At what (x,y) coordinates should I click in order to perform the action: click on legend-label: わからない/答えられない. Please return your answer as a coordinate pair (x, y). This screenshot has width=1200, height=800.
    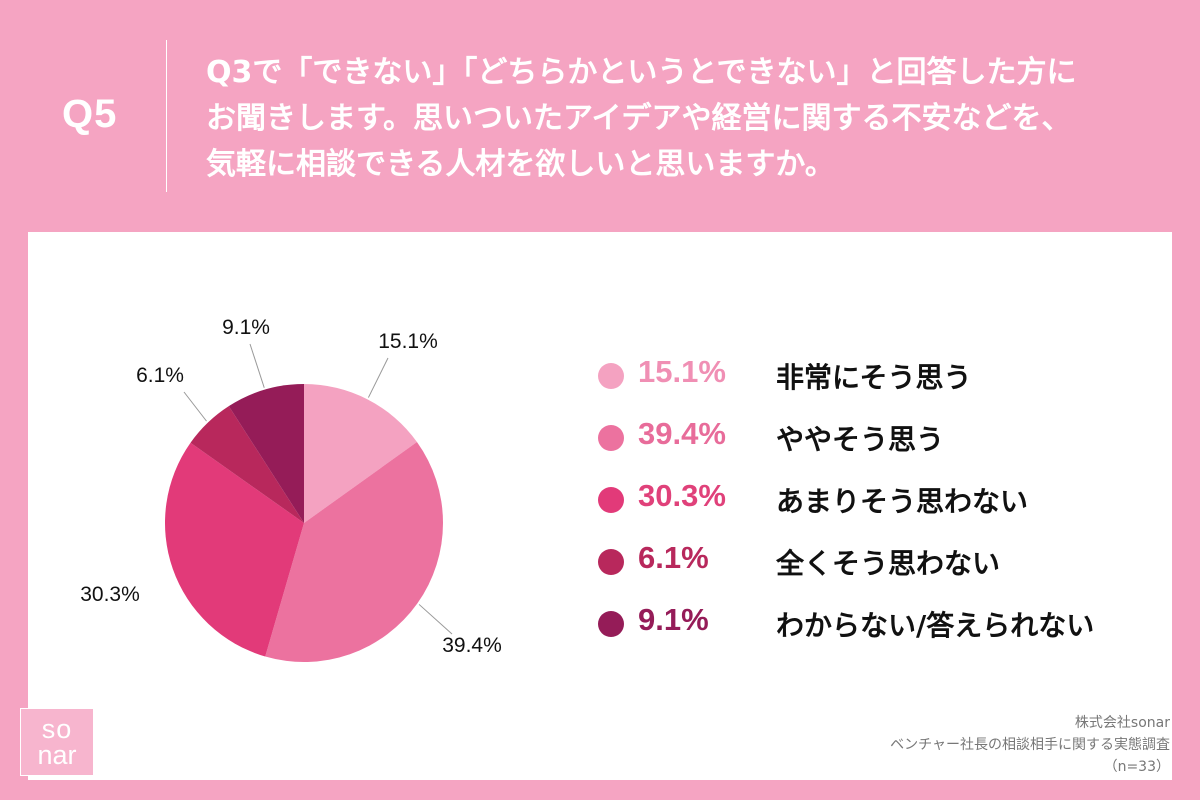
    Looking at the image, I should click on (935, 625).